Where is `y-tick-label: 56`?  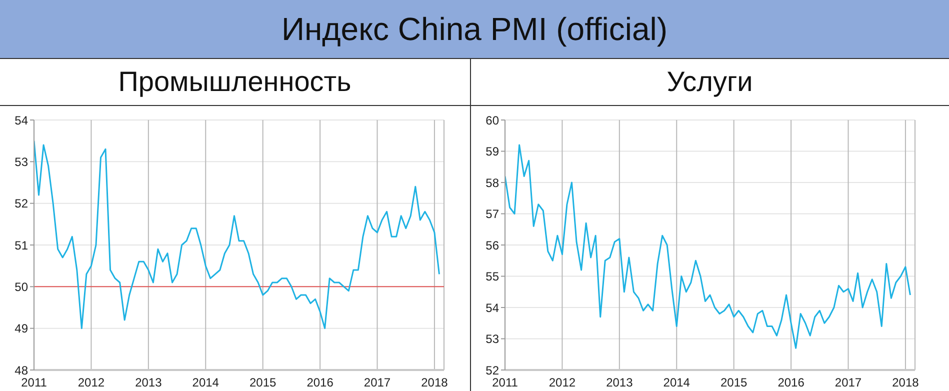 y-tick-label: 56 is located at coordinates (493, 245).